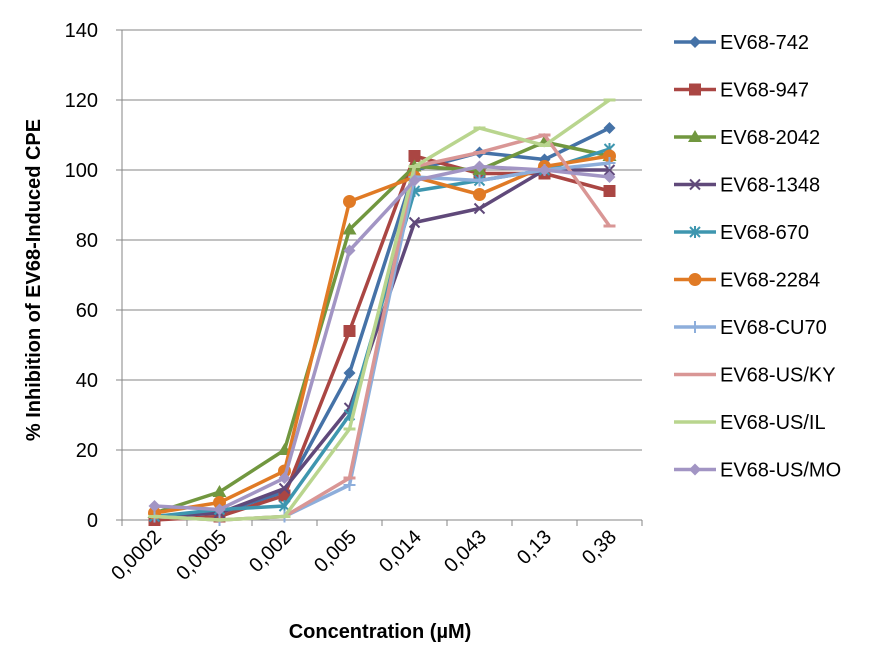 The height and width of the screenshot is (651, 880). Describe the element at coordinates (380, 632) in the screenshot. I see `x-axis-title: Concentration (µM)` at that location.